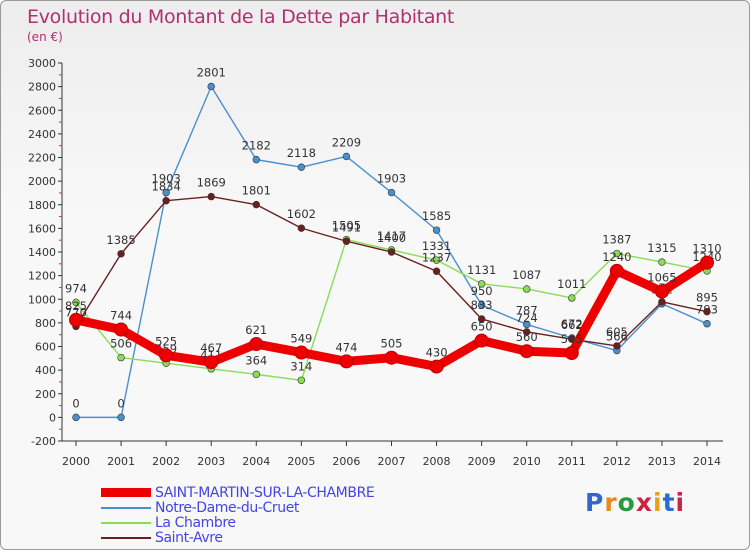 Image resolution: width=750 pixels, height=550 pixels. I want to click on data-label: 467, so click(211, 348).